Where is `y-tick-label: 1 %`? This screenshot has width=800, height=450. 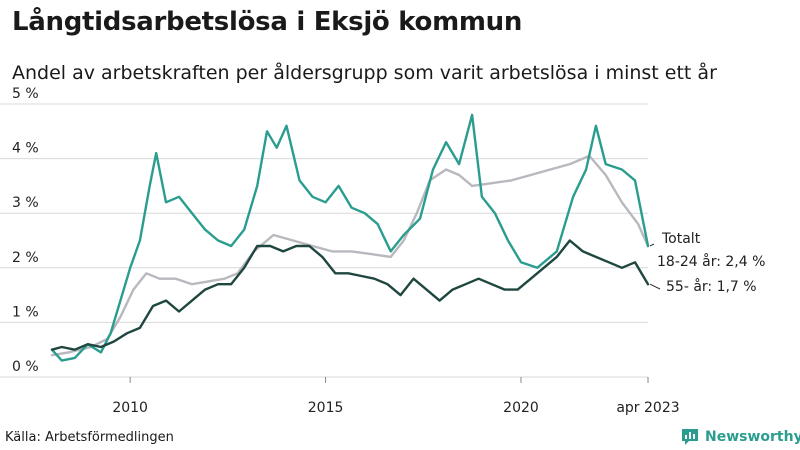 y-tick-label: 1 % is located at coordinates (25, 312).